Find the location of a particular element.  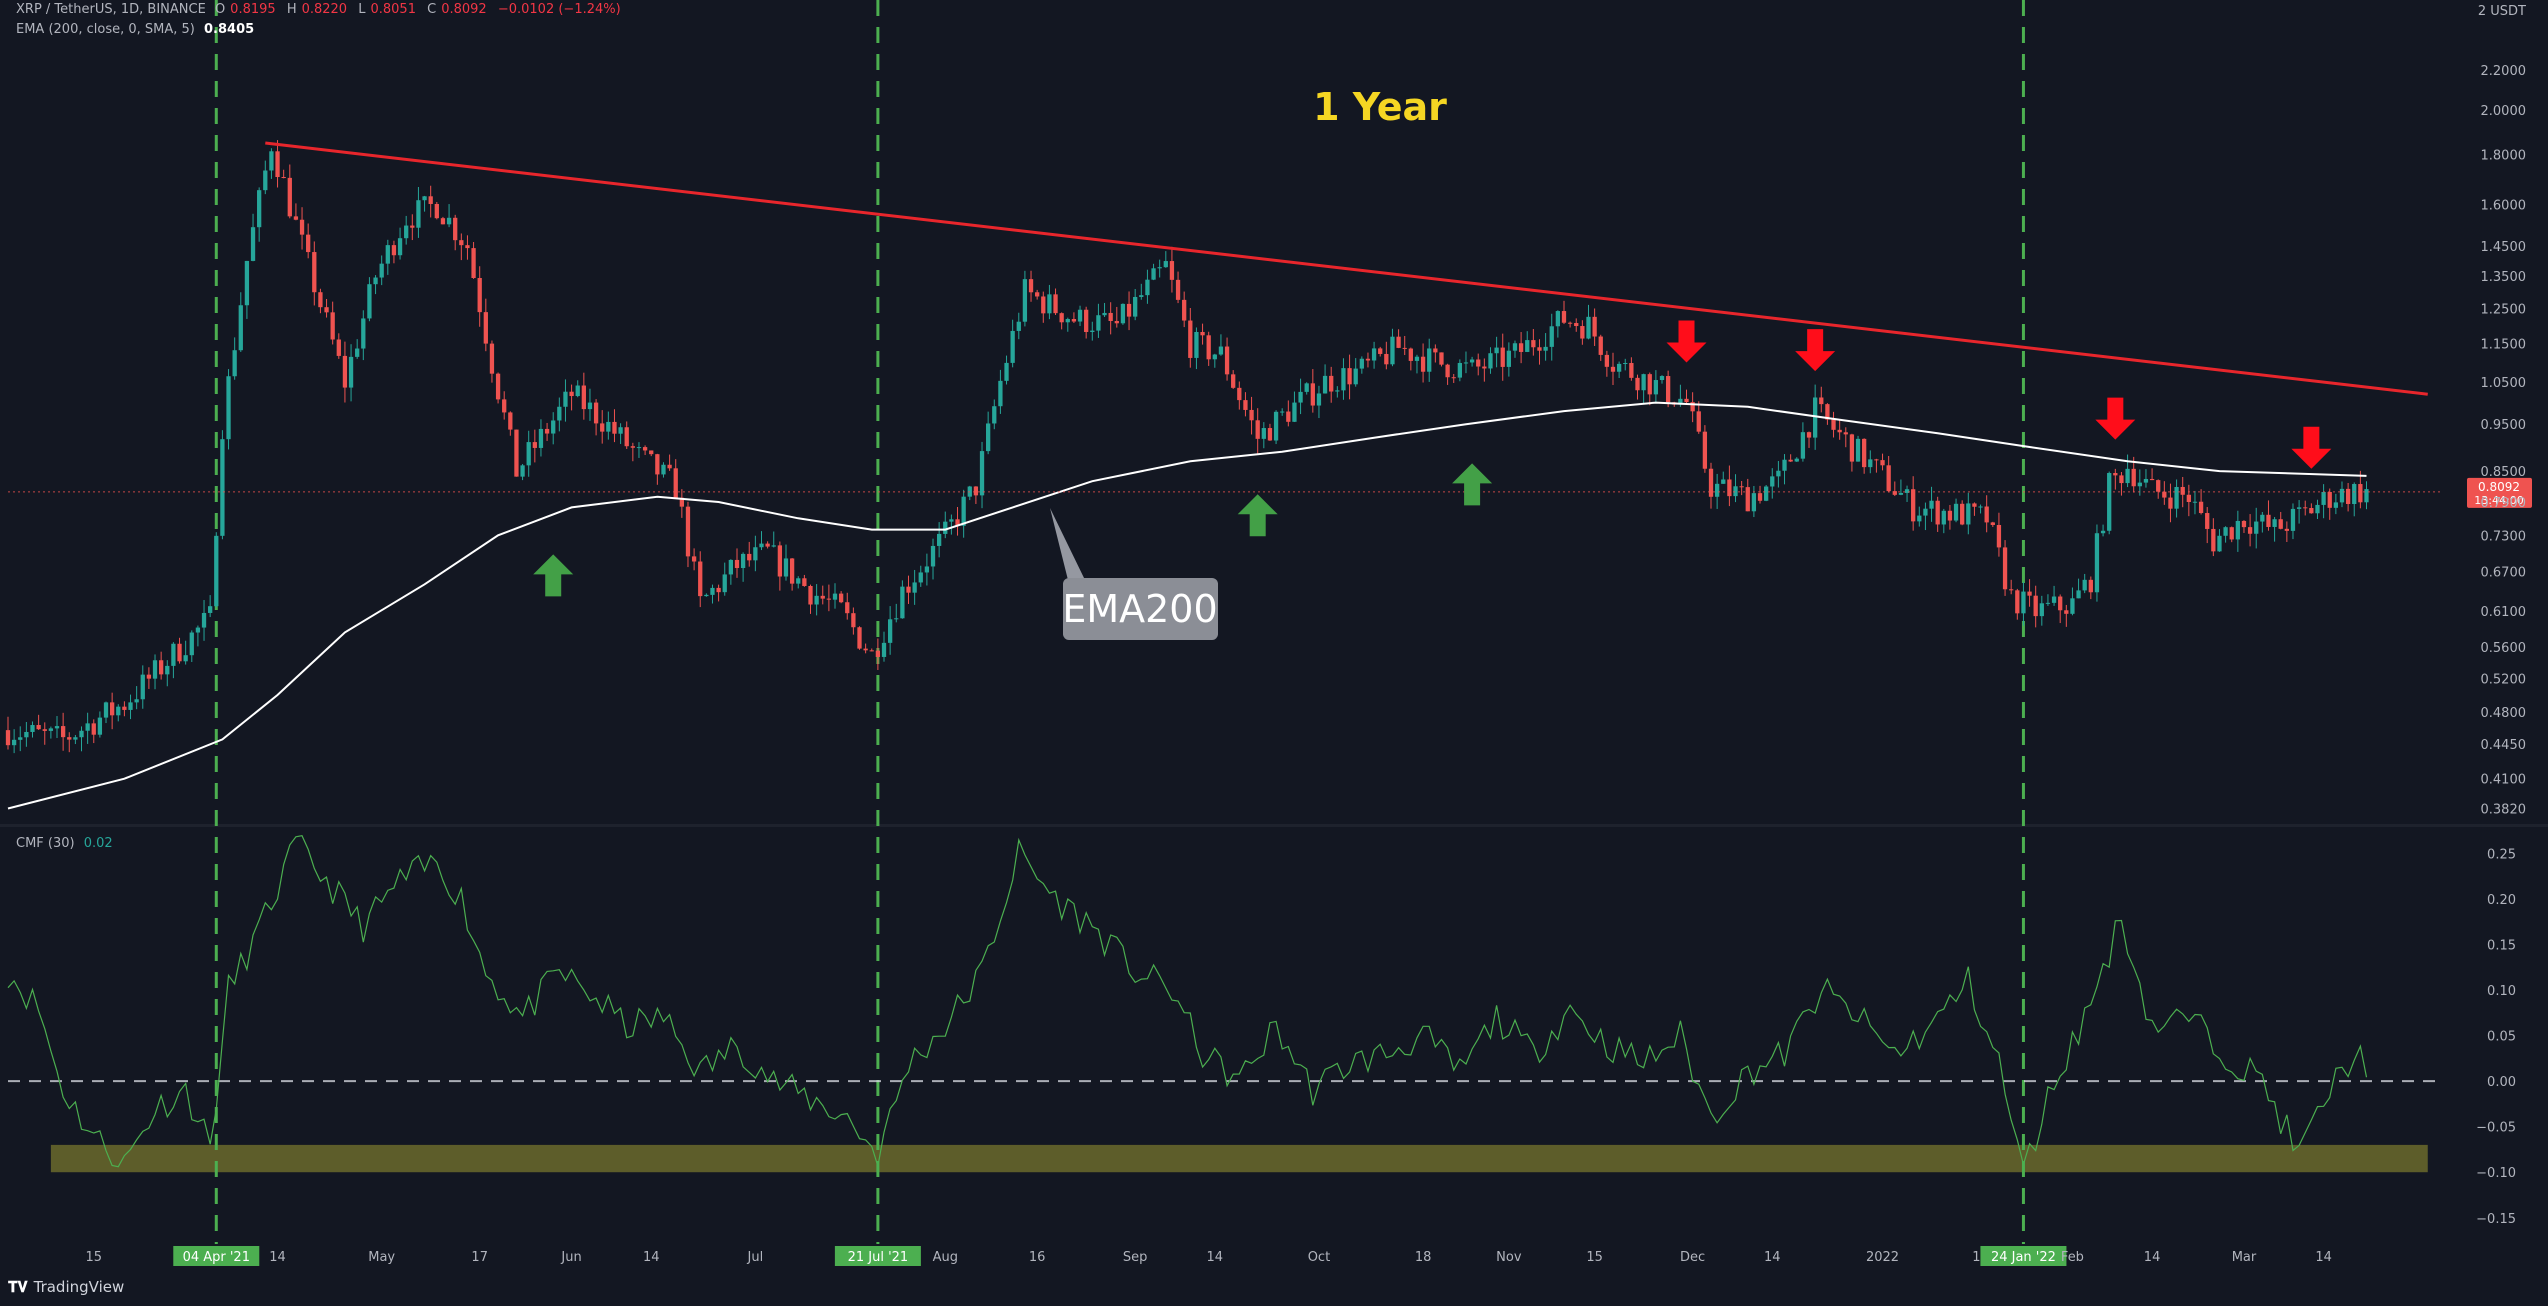

price-axis-tick: 0.5200 is located at coordinates (2504, 679).